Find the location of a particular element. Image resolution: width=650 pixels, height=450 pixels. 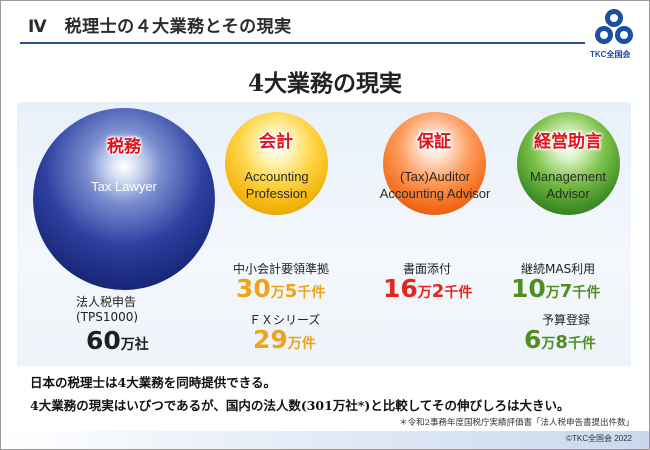

logo-caption: TKC全国会 is located at coordinates (610, 54).